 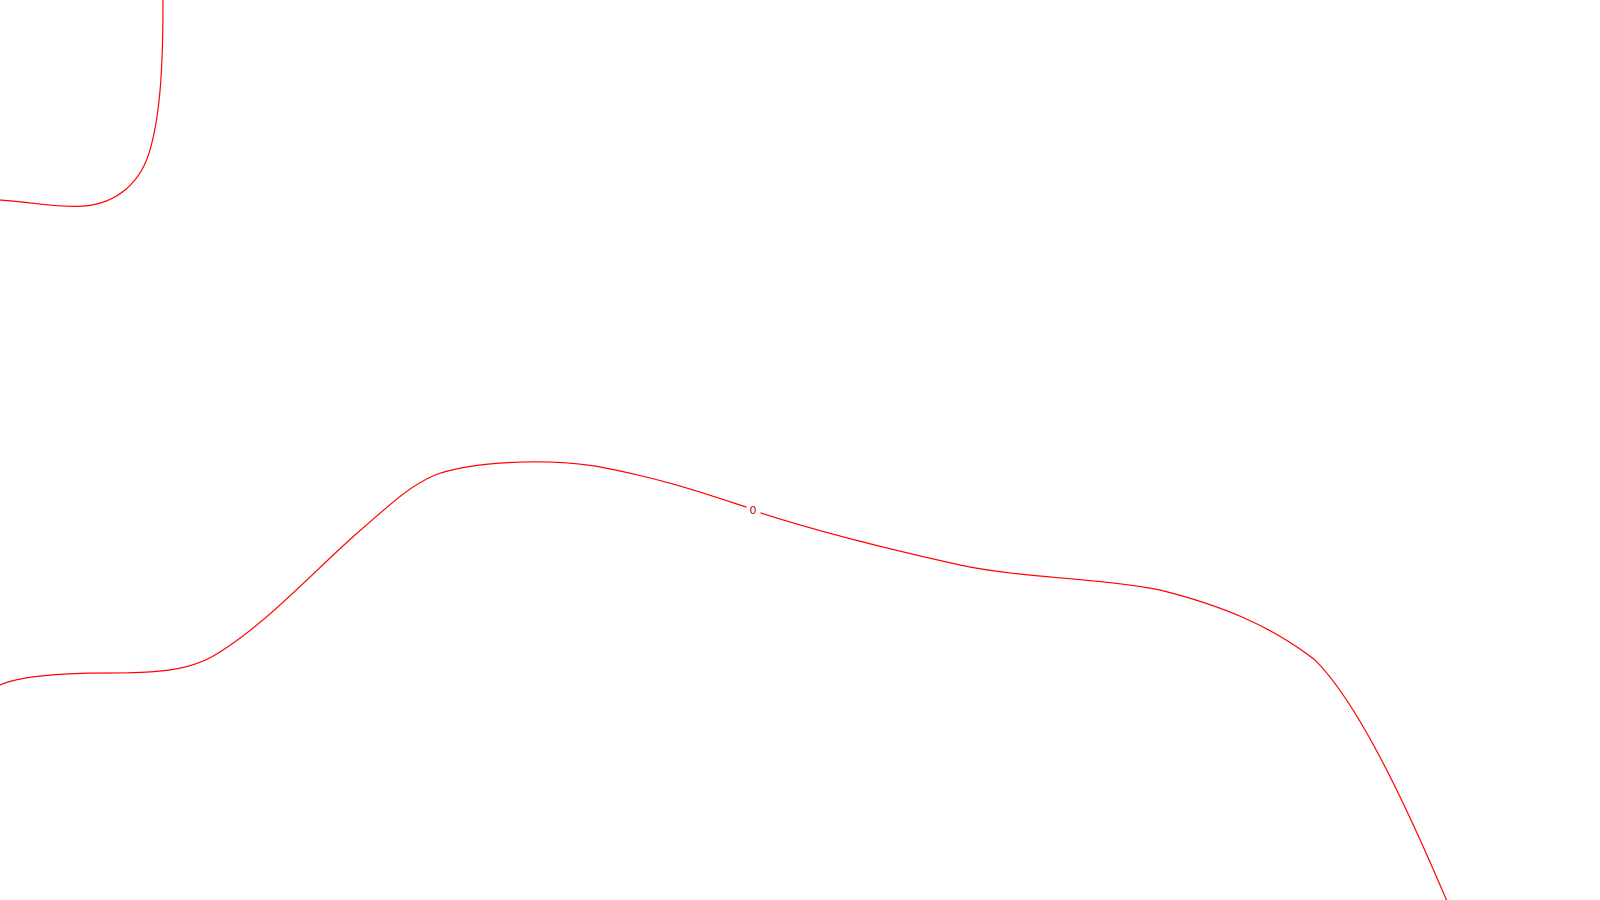 I want to click on contour-line-main-left-part, so click(x=373, y=573).